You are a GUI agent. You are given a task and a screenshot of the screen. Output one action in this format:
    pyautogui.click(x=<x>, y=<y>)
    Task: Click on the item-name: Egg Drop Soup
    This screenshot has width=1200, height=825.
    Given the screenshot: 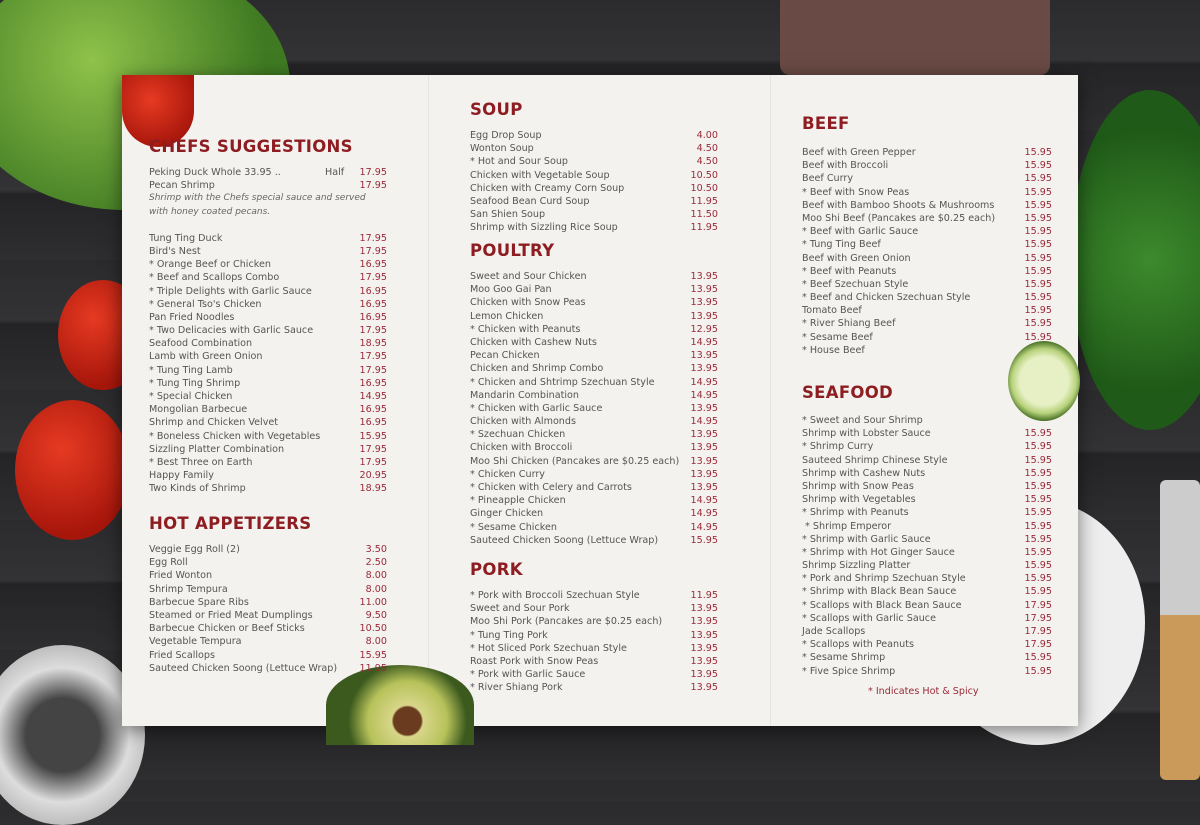 What is the action you would take?
    pyautogui.click(x=506, y=135)
    